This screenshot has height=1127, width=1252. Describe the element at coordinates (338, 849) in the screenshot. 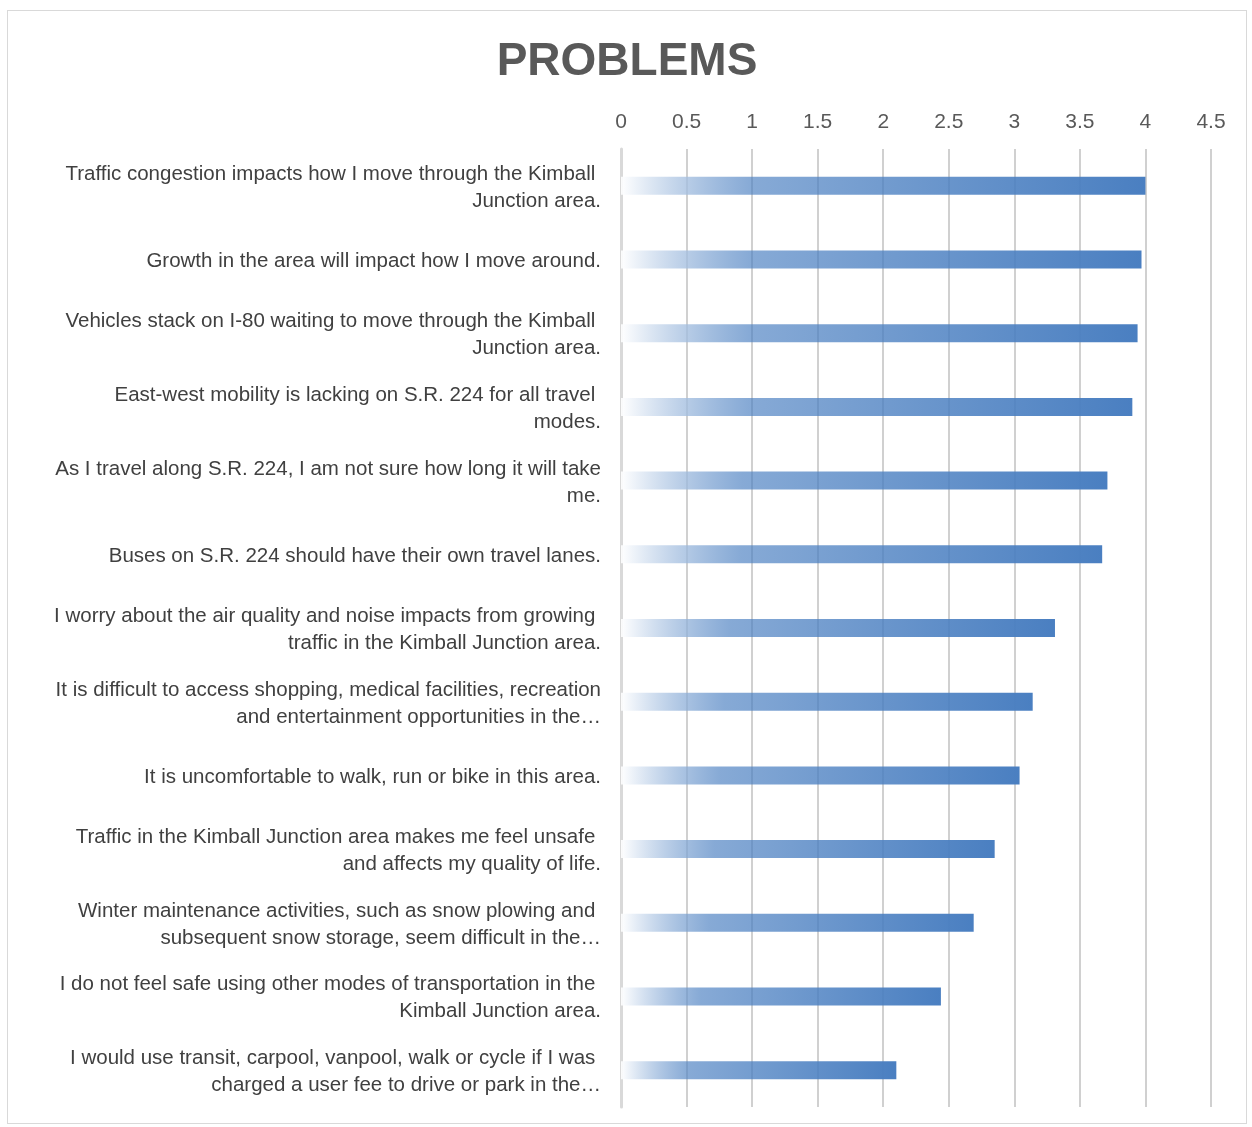

I see `y-tick-label: Traffic in the Kimball Junction area makes me feel unsafe and affects my quality of life.` at that location.